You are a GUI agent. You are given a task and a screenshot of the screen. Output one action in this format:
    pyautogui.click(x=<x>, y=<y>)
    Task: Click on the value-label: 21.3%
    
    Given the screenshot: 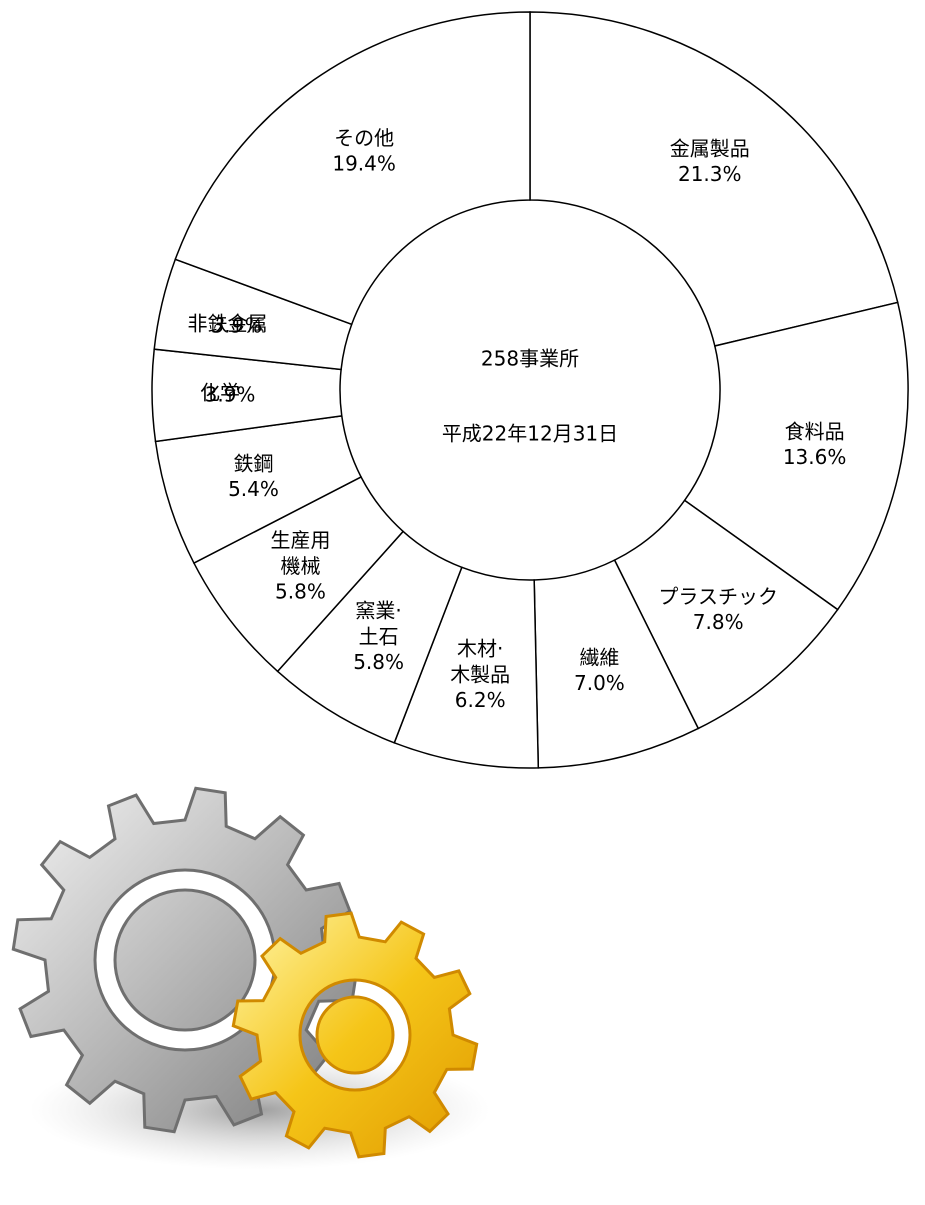 What is the action you would take?
    pyautogui.click(x=710, y=174)
    